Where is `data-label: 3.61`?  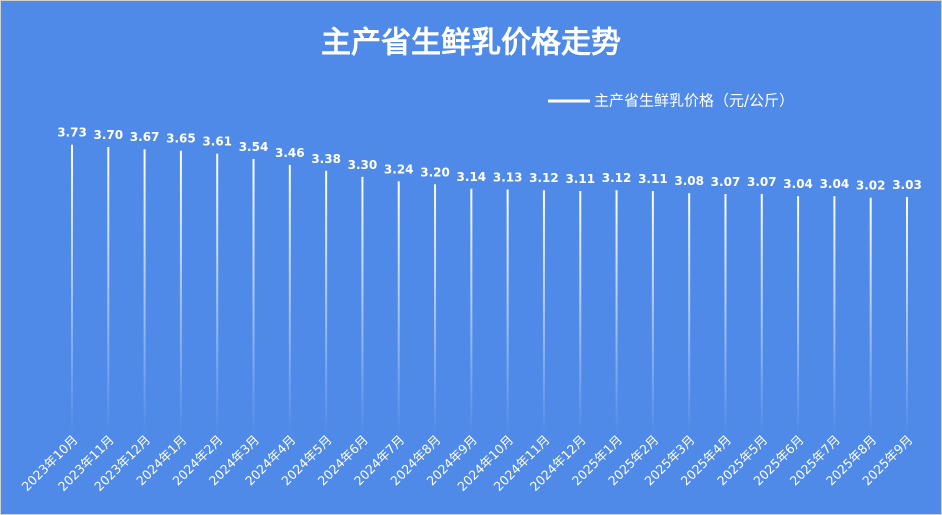 data-label: 3.61 is located at coordinates (217, 142).